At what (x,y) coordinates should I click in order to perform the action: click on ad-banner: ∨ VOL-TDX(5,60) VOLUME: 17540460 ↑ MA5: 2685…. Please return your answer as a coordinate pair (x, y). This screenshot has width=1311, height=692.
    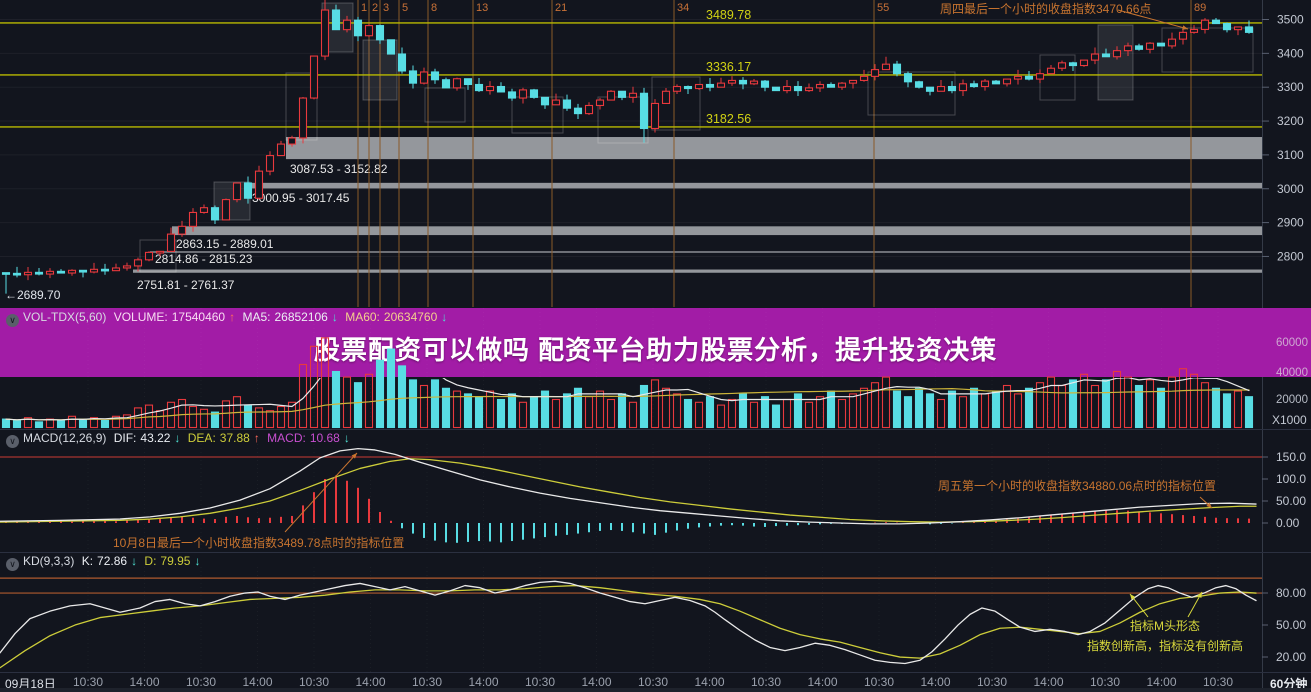
    Looking at the image, I should click on (655, 342).